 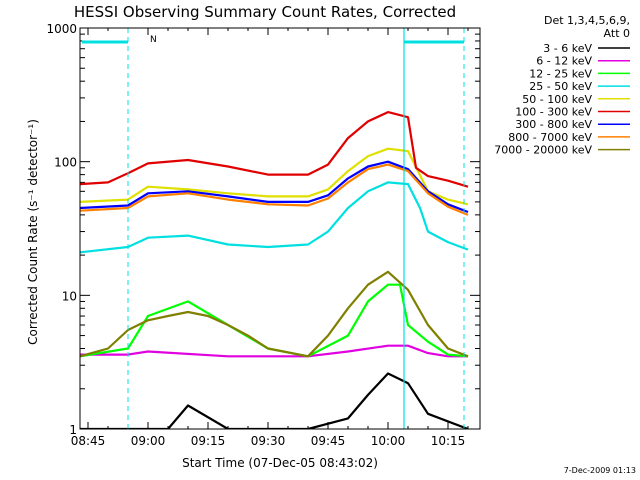 I want to click on legend-label-3: 25 - 50 keV, so click(x=560, y=86).